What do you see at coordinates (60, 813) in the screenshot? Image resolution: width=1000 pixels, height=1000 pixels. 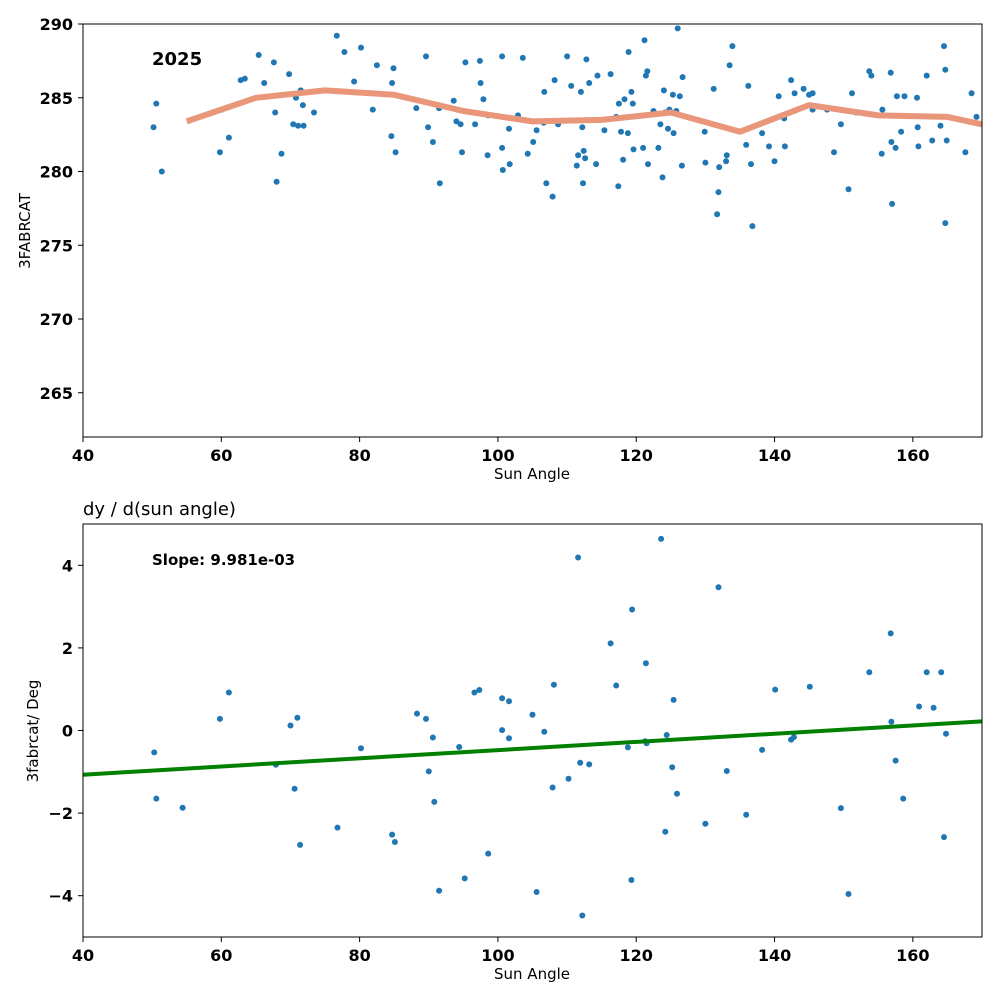 I see `y-tick-label: −2` at bounding box center [60, 813].